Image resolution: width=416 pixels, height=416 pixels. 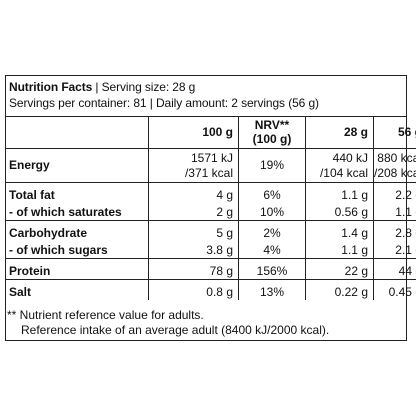 What do you see at coordinates (193, 269) in the screenshot?
I see `protein-100g: 78 g` at bounding box center [193, 269].